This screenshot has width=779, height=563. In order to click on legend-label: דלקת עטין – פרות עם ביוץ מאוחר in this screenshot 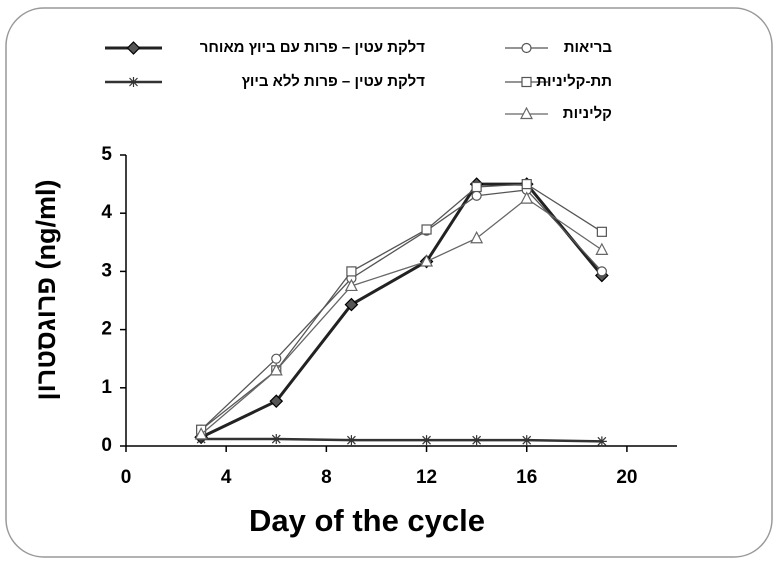, I will do `click(312, 47)`.